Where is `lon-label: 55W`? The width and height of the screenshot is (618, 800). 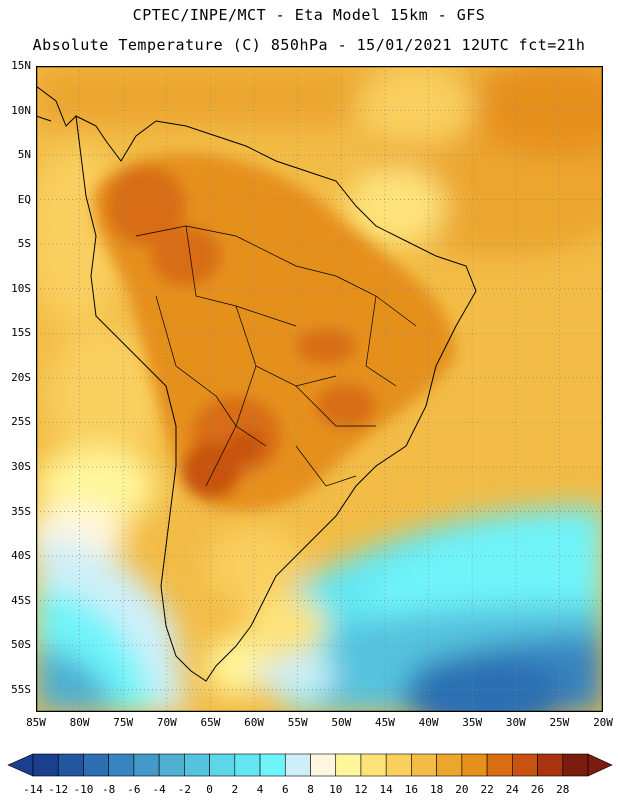
lon-label: 55W is located at coordinates (297, 722).